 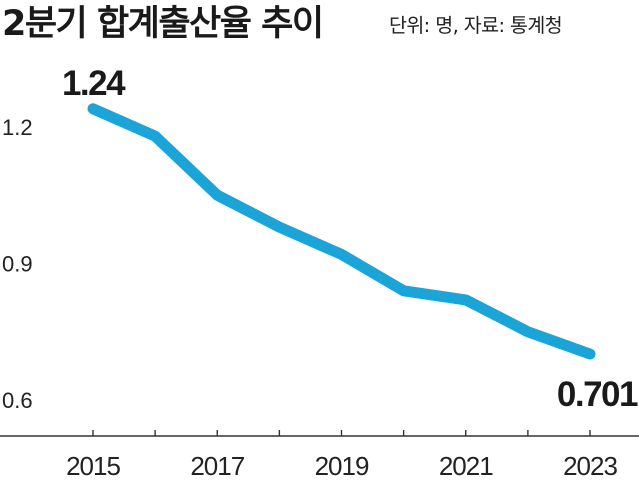 I want to click on y-tick-label: 1.2, so click(x=17, y=127).